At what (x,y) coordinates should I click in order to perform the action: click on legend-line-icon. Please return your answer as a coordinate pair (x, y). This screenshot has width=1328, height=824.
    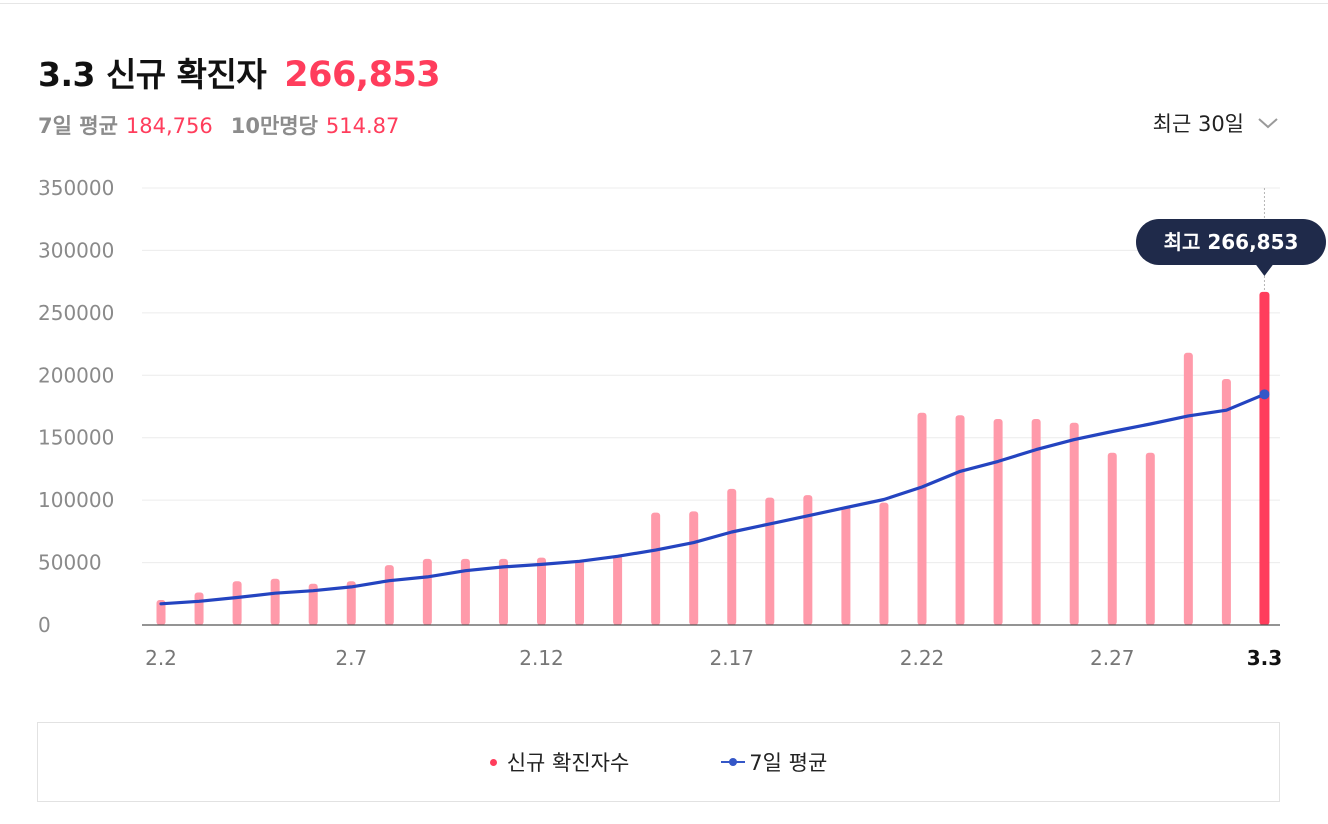
    Looking at the image, I should click on (733, 762).